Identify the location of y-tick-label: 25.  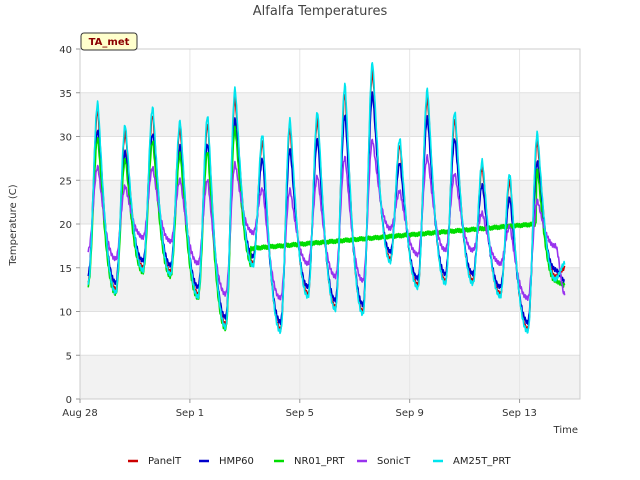
(65, 181).